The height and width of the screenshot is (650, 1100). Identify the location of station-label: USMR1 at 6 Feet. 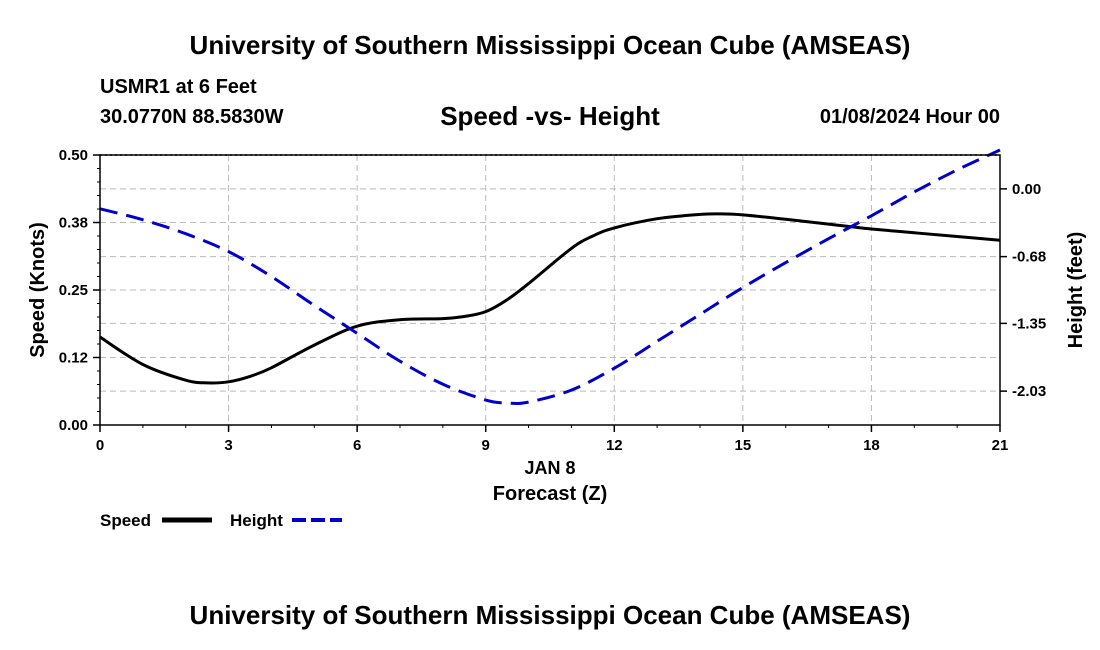
(178, 87).